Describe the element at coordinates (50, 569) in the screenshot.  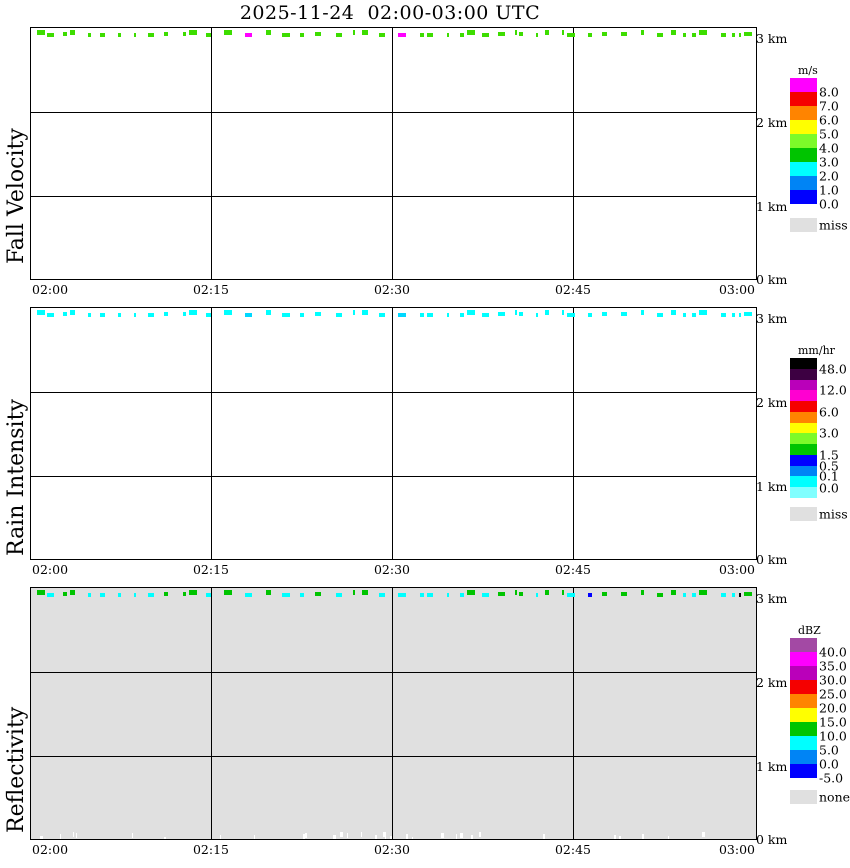
I see `panel-2-xtick-0200: 02:00` at that location.